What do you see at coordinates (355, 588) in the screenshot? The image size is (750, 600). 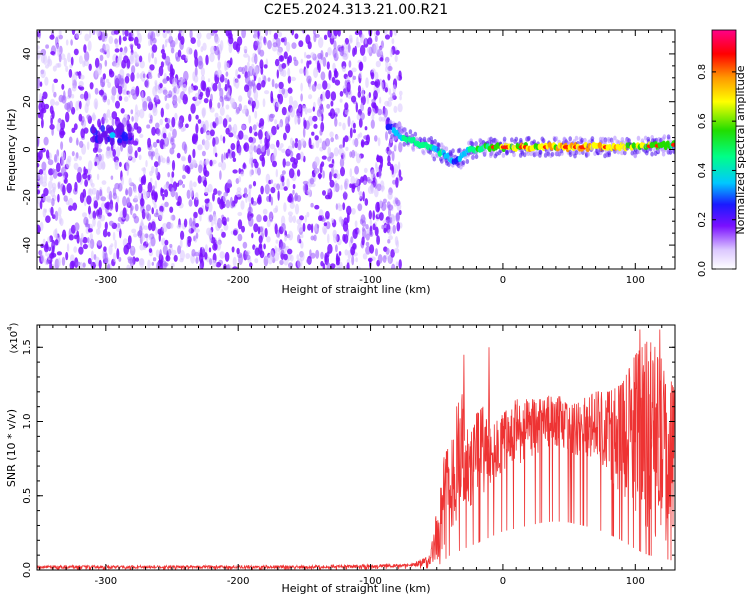 I see `snr-x-label: Height of straight line (km)` at bounding box center [355, 588].